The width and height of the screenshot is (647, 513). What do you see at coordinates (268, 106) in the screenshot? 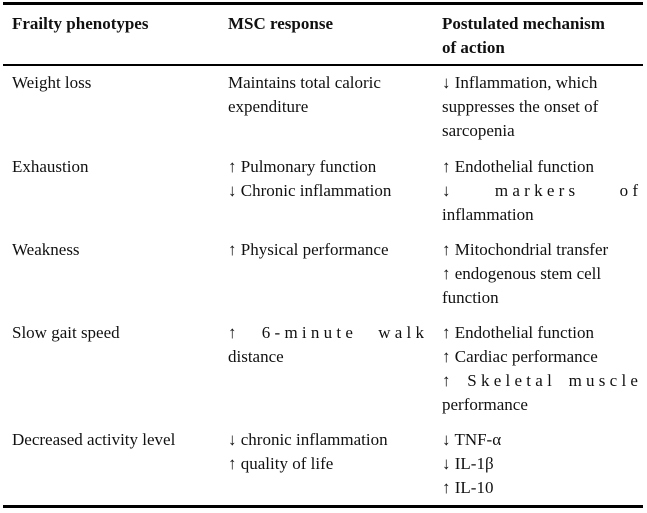
I see `response-line: expenditure` at bounding box center [268, 106].